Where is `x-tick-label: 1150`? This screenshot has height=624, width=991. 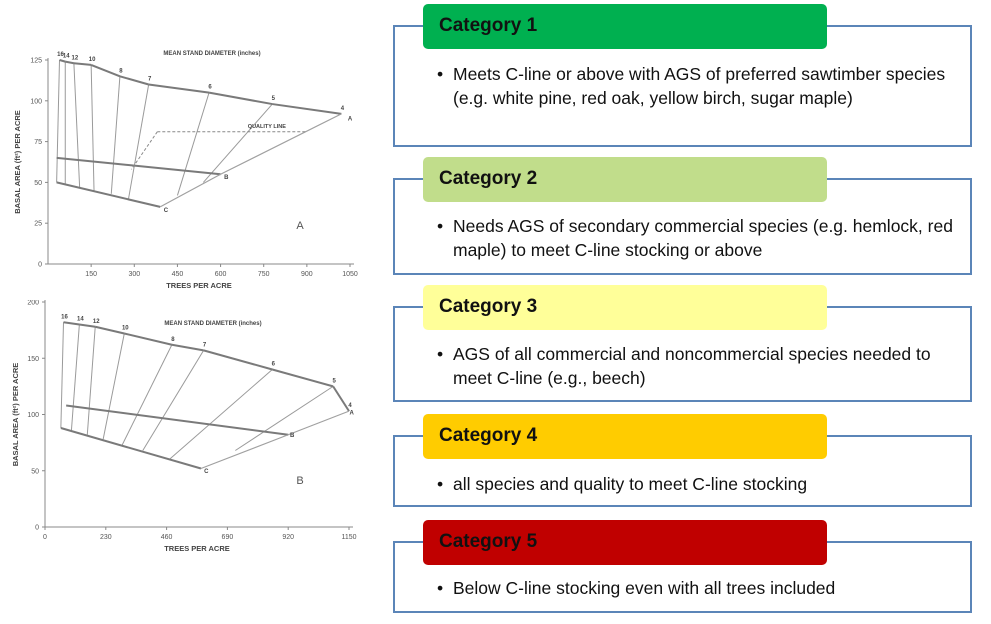
x-tick-label: 1150 is located at coordinates (348, 537).